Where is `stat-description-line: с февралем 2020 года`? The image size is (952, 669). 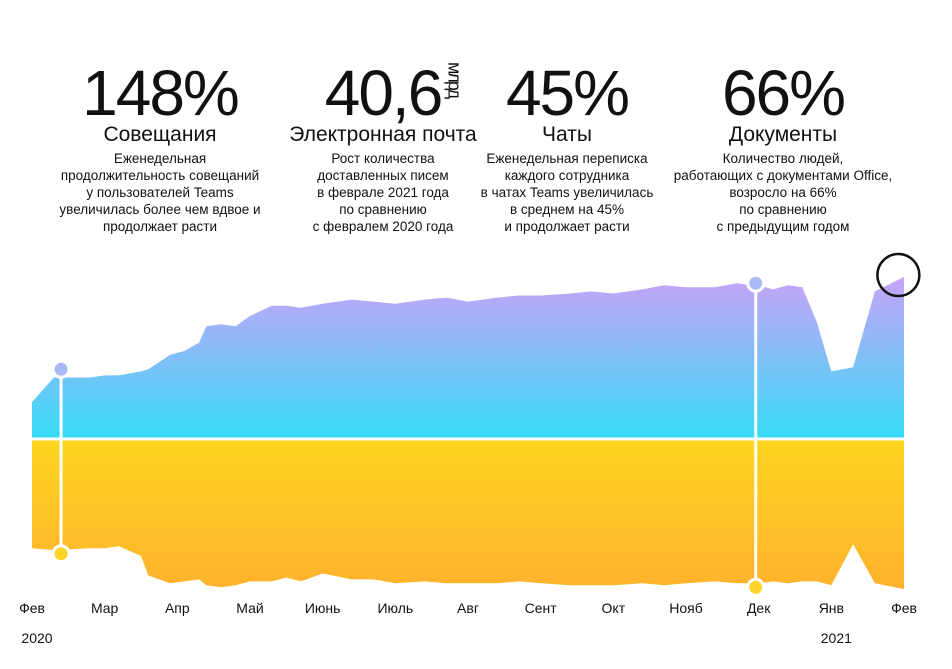 stat-description-line: с февралем 2020 года is located at coordinates (383, 226).